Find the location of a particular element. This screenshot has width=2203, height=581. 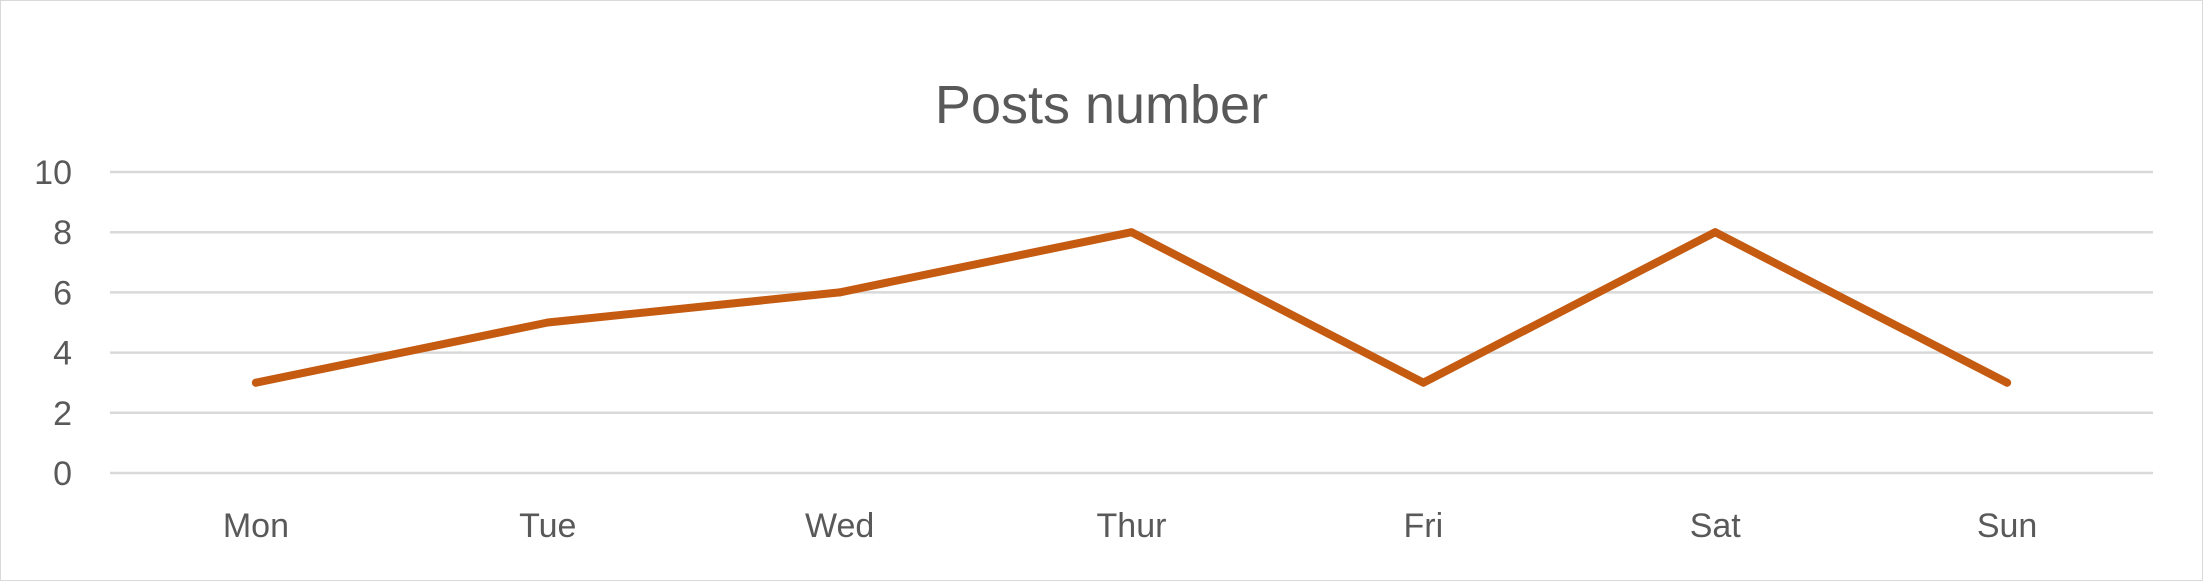

x-tick-label: Wed is located at coordinates (839, 526).